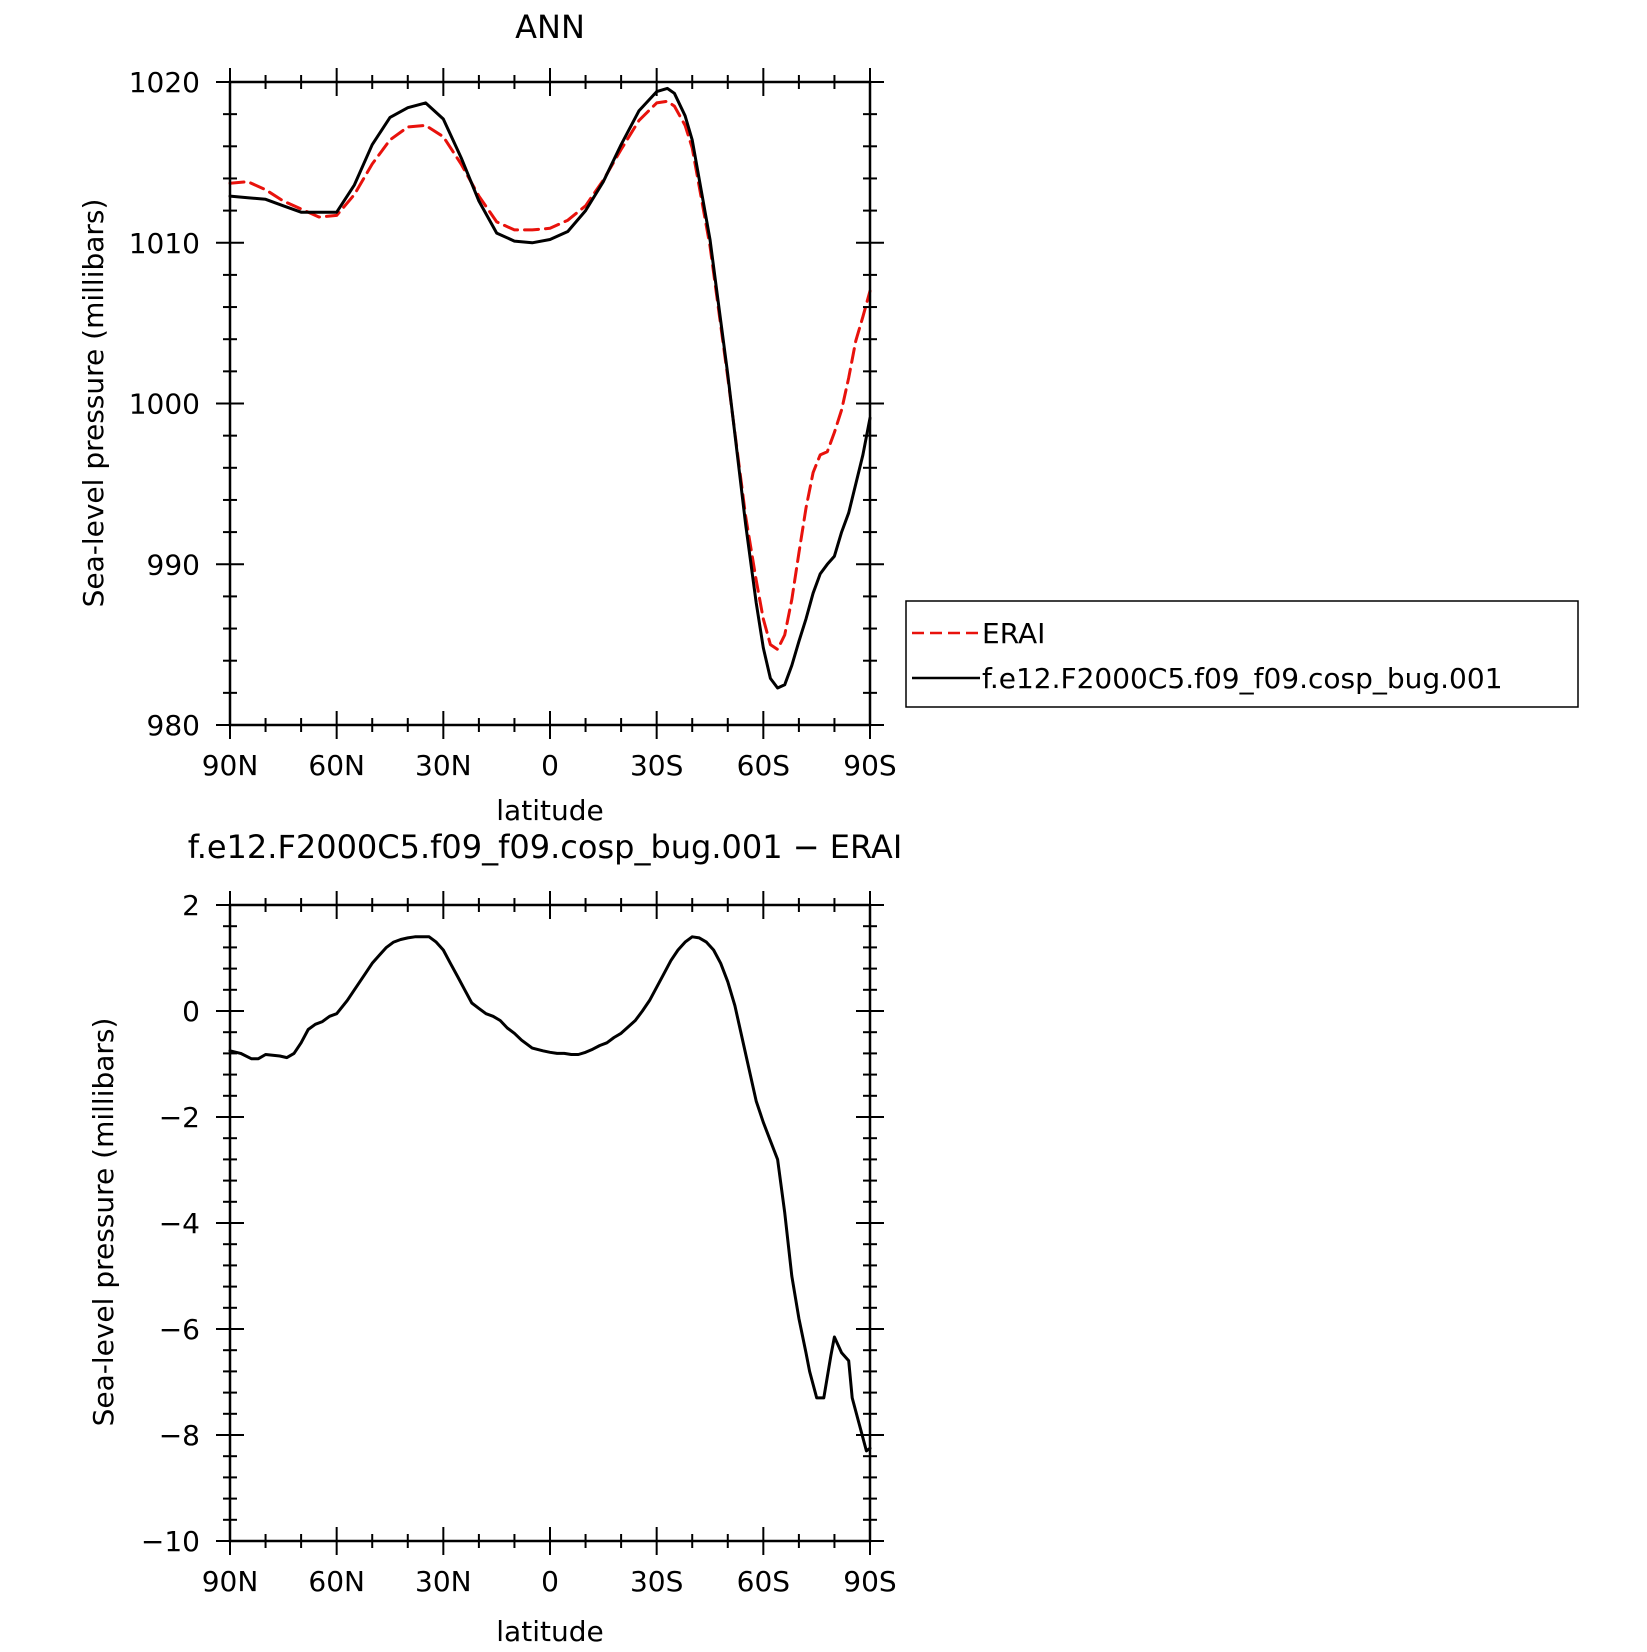 This screenshot has width=1647, height=1652. I want to click on y-tick-label: 1020, so click(164, 82).